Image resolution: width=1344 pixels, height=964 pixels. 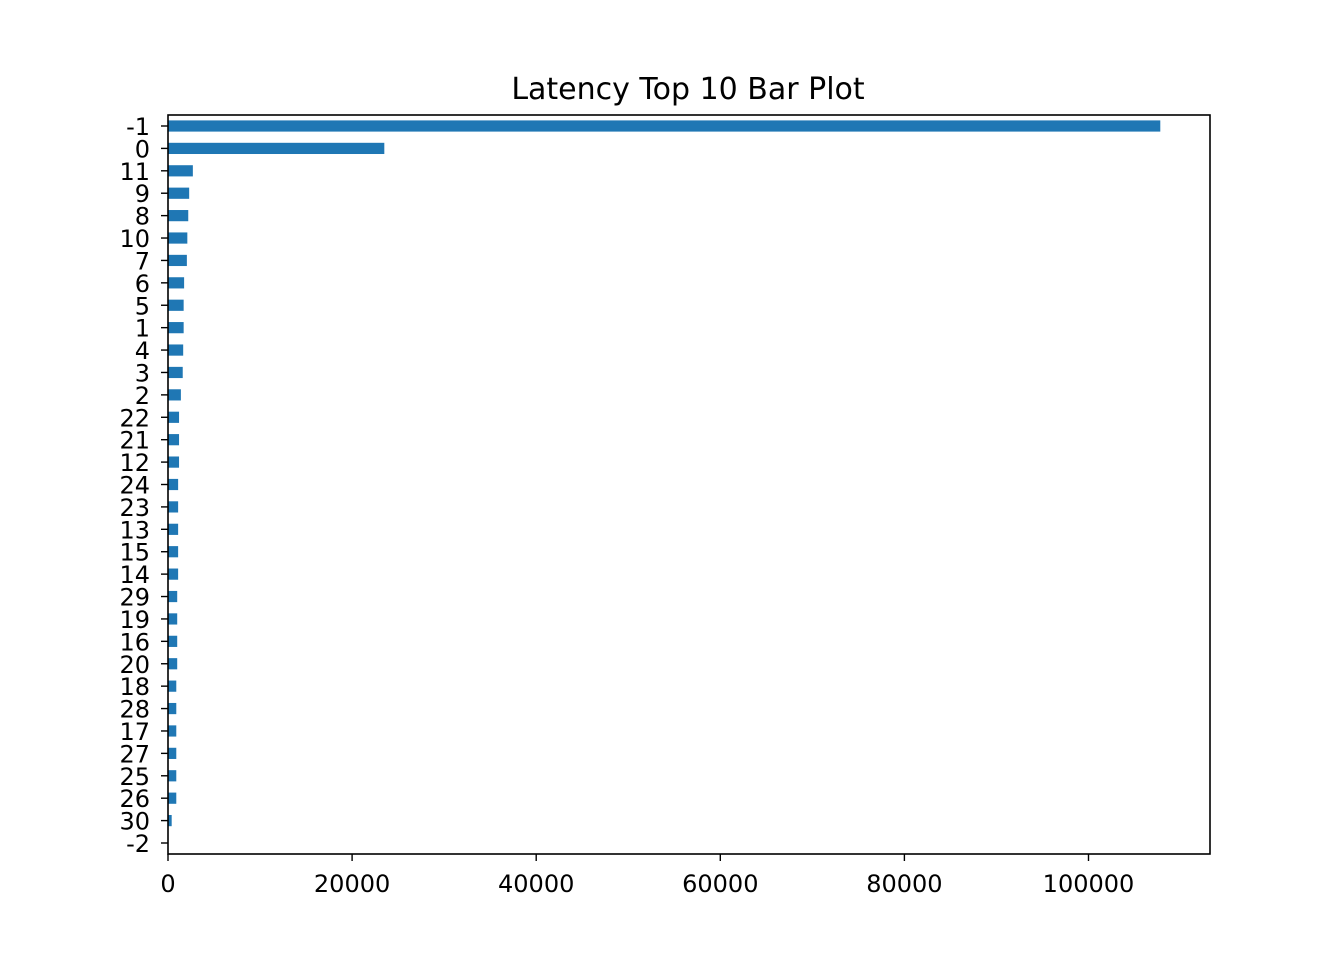 I want to click on x-tick-label: 0, so click(x=167, y=884).